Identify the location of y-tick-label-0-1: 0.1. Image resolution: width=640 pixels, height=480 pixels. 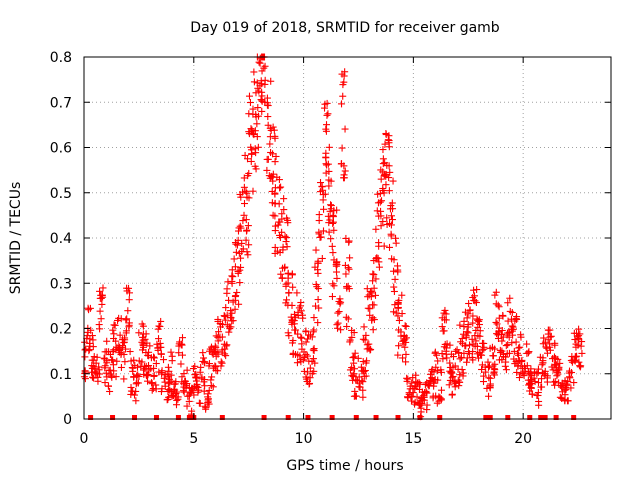
(61, 375).